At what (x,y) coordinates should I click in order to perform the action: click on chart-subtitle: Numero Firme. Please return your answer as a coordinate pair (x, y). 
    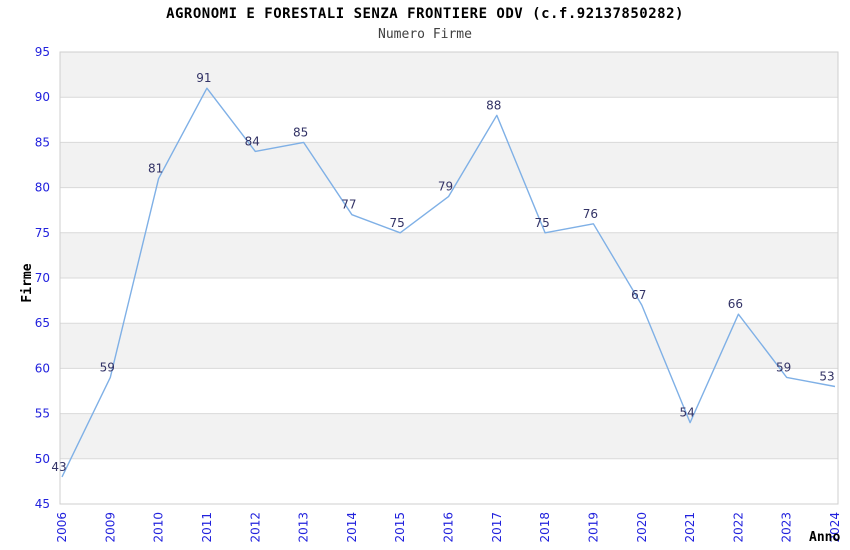
    Looking at the image, I should click on (425, 34).